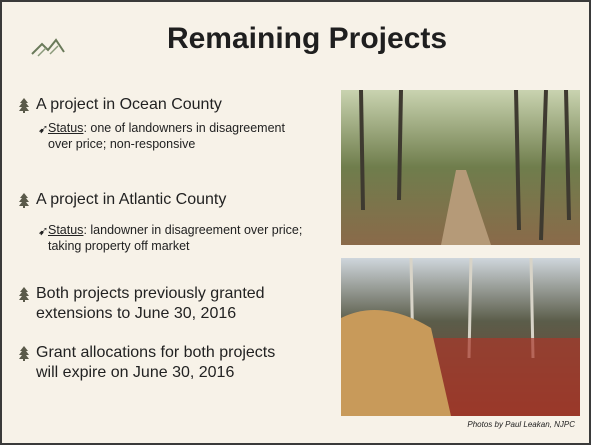 Image resolution: width=591 pixels, height=445 pixels. I want to click on slide-title: Remaining Projects, so click(307, 38).